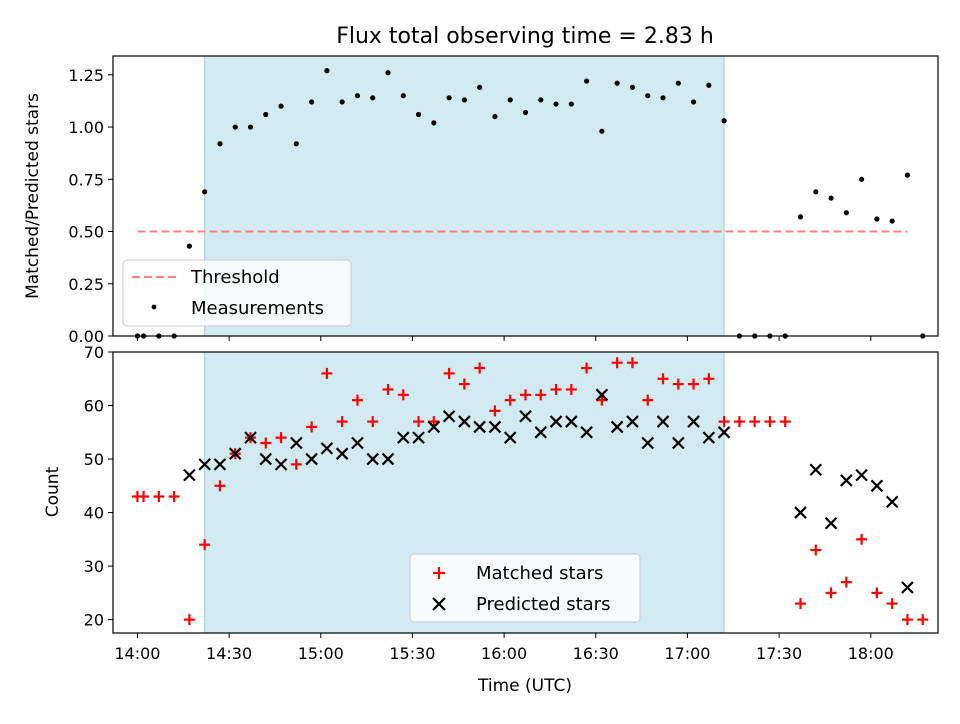  Describe the element at coordinates (154, 307) in the screenshot. I see `legend-measurements-swatch` at that location.